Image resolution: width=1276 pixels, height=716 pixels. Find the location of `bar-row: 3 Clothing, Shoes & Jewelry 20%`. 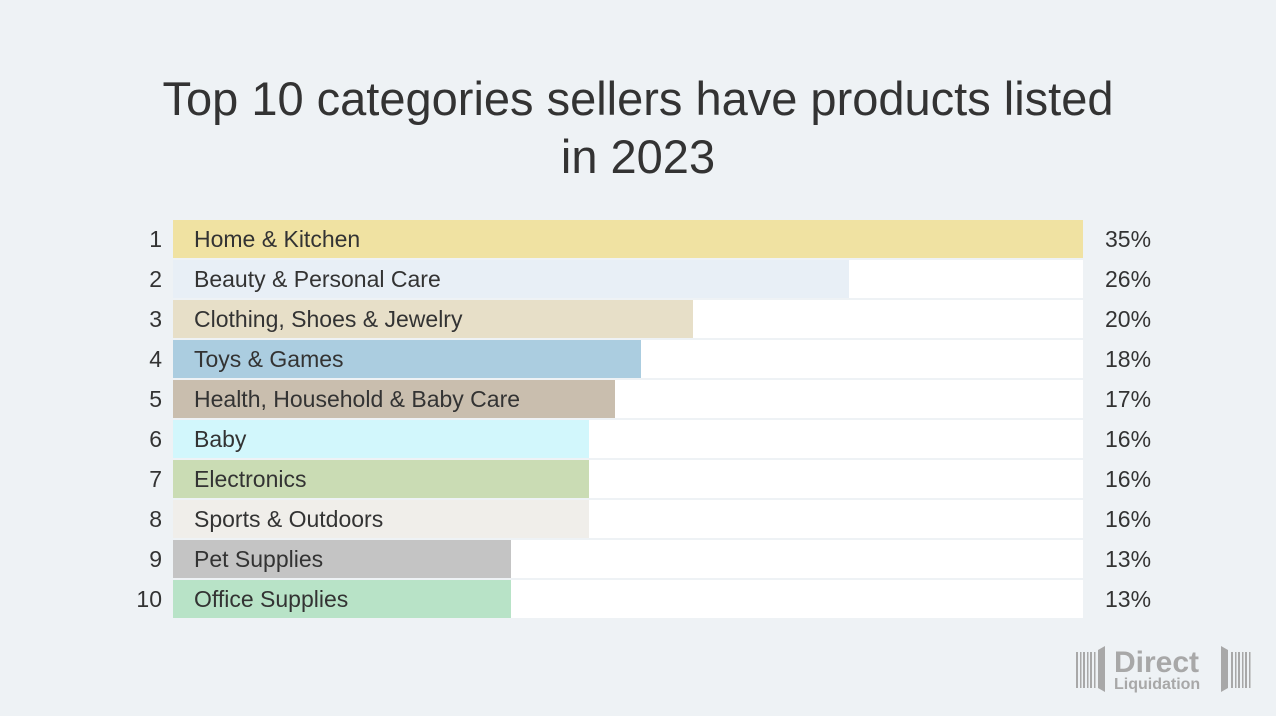

bar-row: 3 Clothing, Shoes & Jewelry 20% is located at coordinates (638, 319).